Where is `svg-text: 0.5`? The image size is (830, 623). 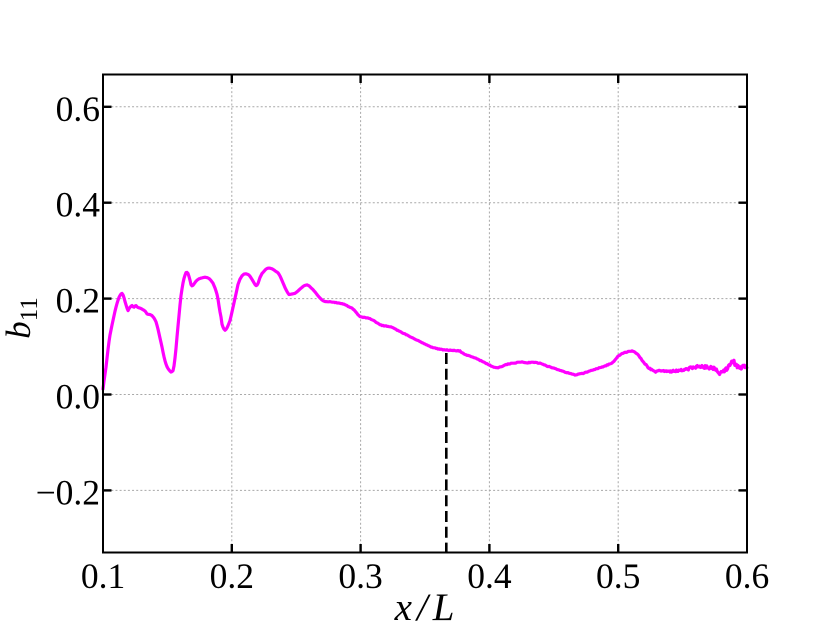 svg-text: 0.5 is located at coordinates (618, 576).